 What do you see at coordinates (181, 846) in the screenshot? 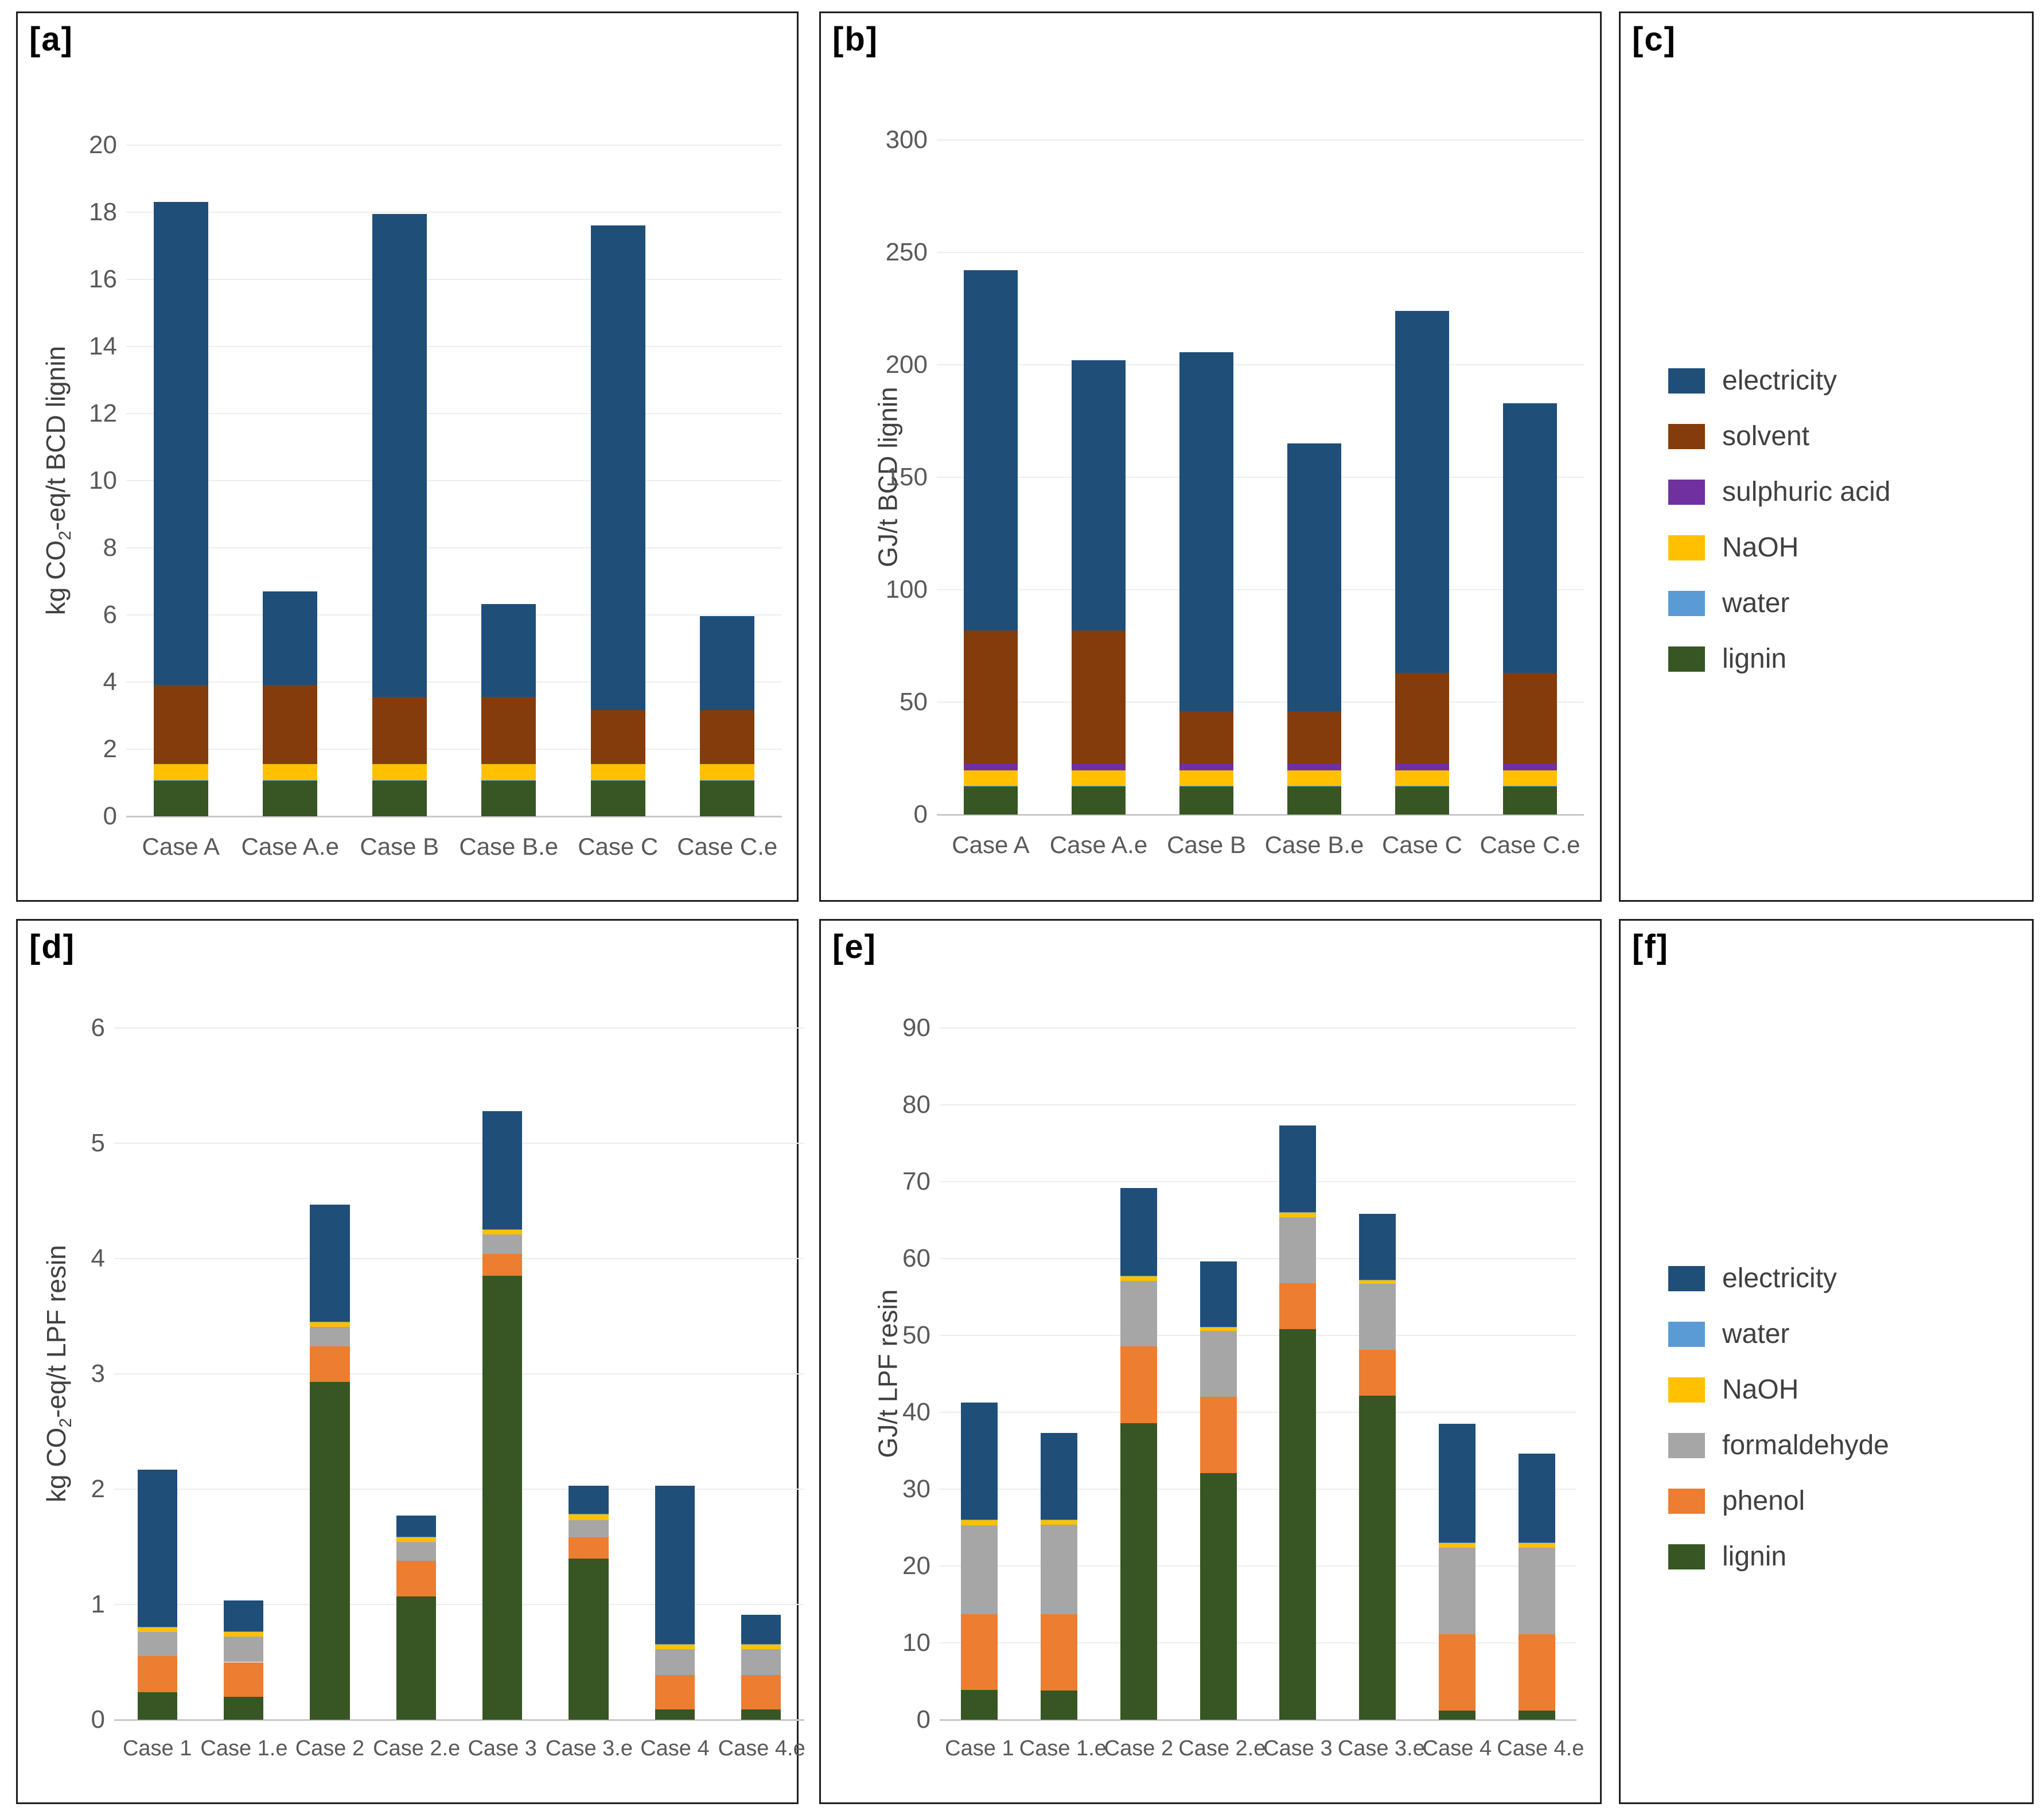
I see `category-label: Case A` at bounding box center [181, 846].